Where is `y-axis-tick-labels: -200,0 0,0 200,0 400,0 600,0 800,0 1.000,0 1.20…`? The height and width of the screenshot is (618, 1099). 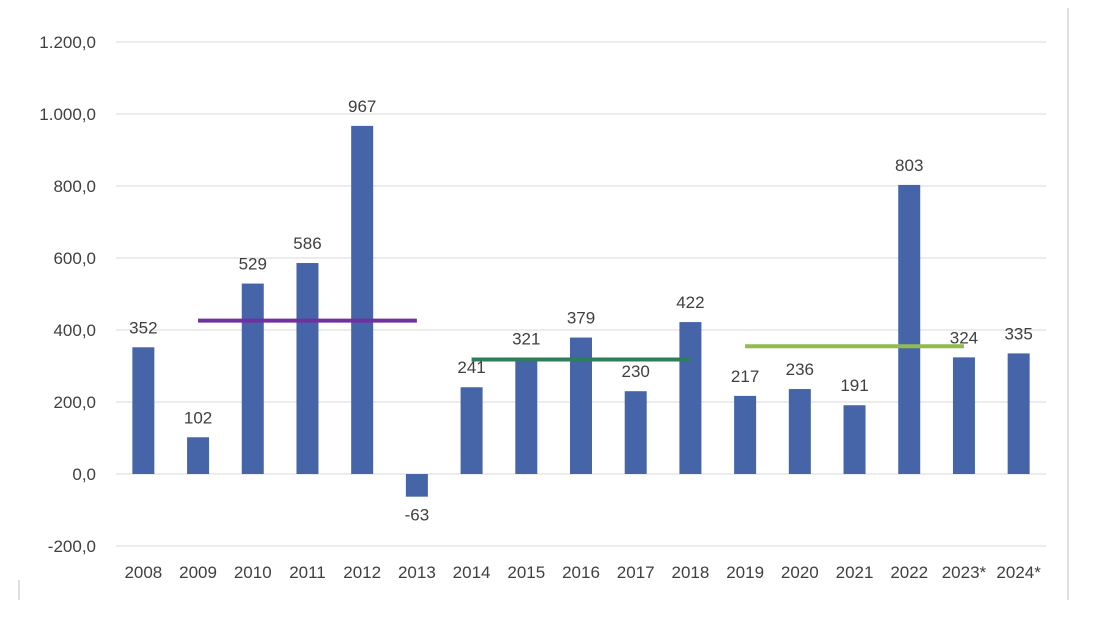
y-axis-tick-labels: -200,0 0,0 200,0 400,0 600,0 800,0 1.000,0 1.20… is located at coordinates (67, 294).